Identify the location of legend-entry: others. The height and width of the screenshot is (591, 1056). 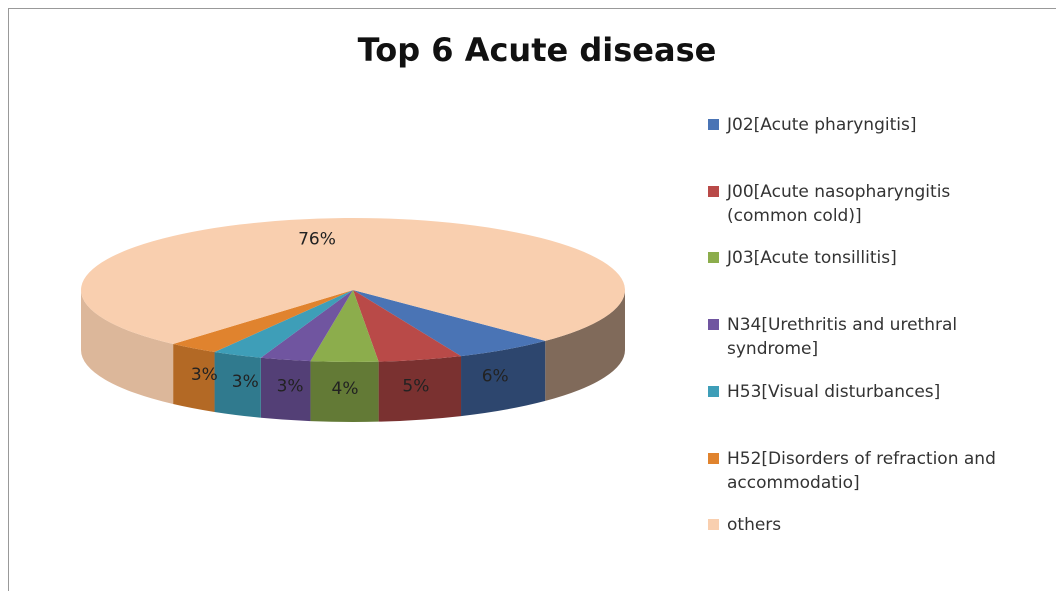
(868, 525).